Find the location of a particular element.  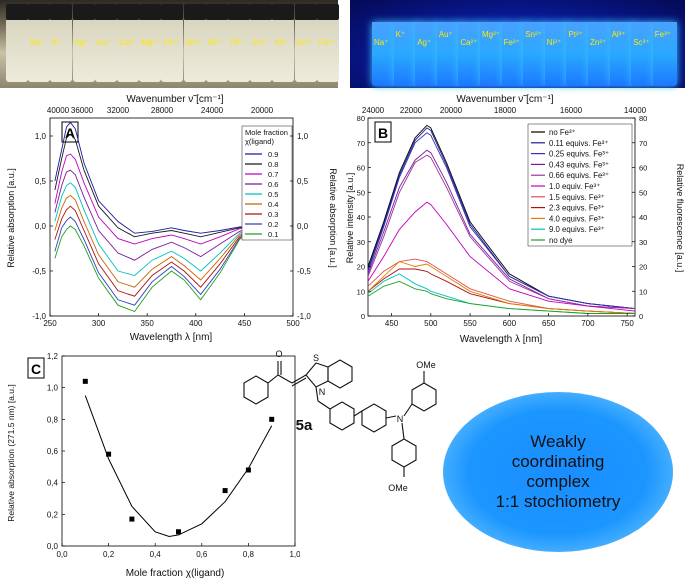

panel-a-y-tick-left: 1,0 is located at coordinates (41, 136).